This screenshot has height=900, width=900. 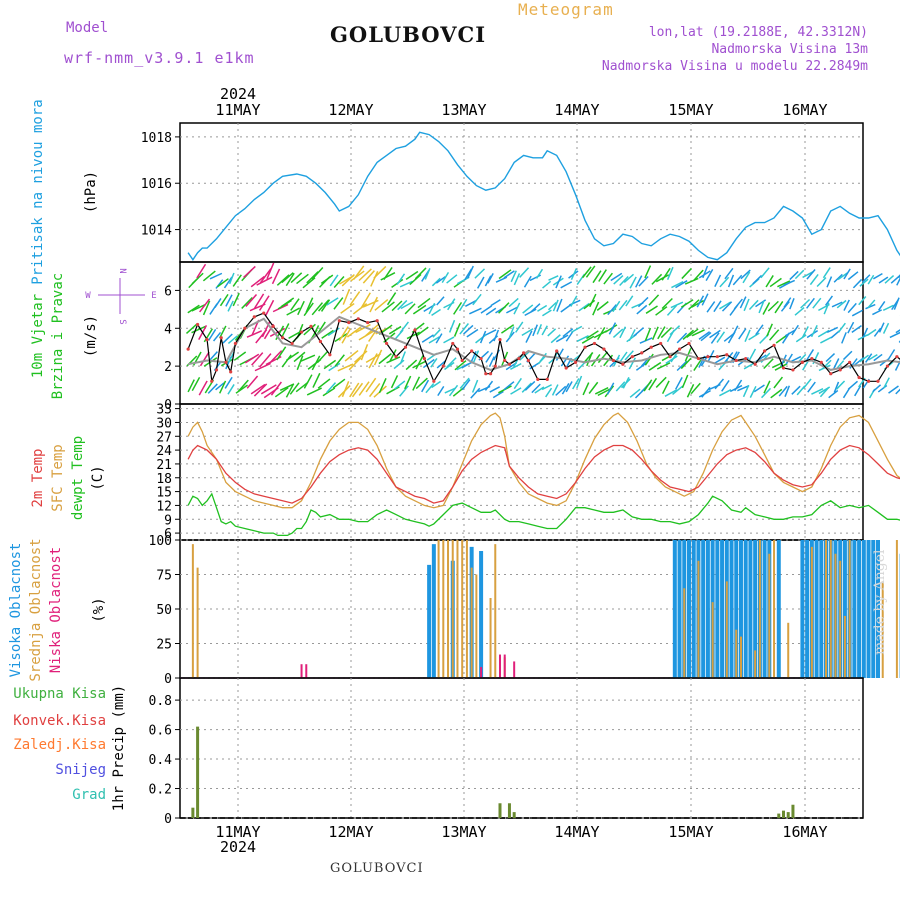 I want to click on x-day-label-bottom: 14MAY, so click(x=576, y=832).